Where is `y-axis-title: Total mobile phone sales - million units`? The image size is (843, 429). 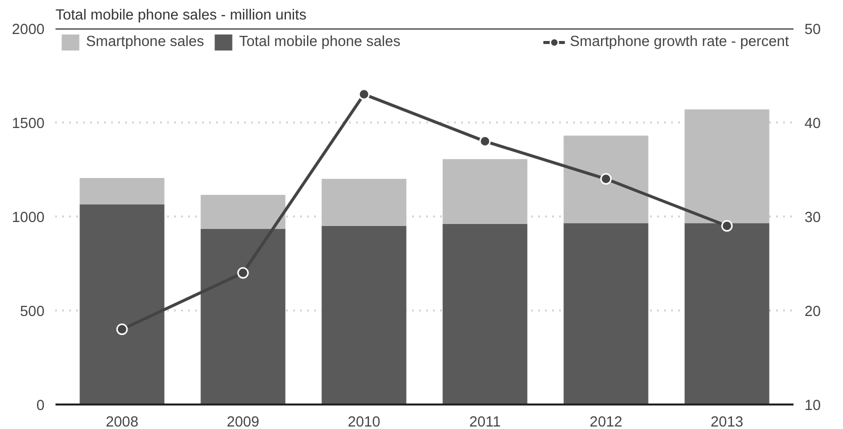 y-axis-title: Total mobile phone sales - million units is located at coordinates (181, 16).